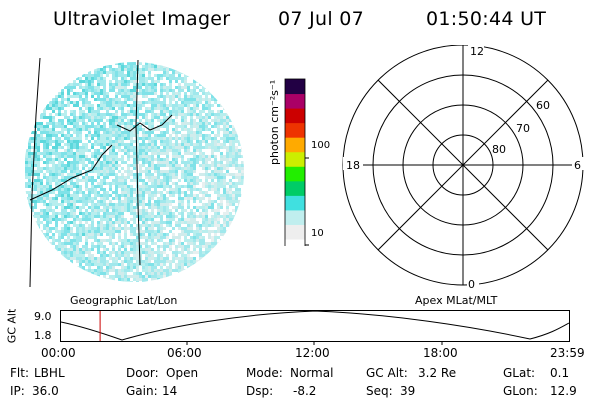 The image size is (600, 400). I want to click on meta-label-mode: Mode:, so click(264, 373).